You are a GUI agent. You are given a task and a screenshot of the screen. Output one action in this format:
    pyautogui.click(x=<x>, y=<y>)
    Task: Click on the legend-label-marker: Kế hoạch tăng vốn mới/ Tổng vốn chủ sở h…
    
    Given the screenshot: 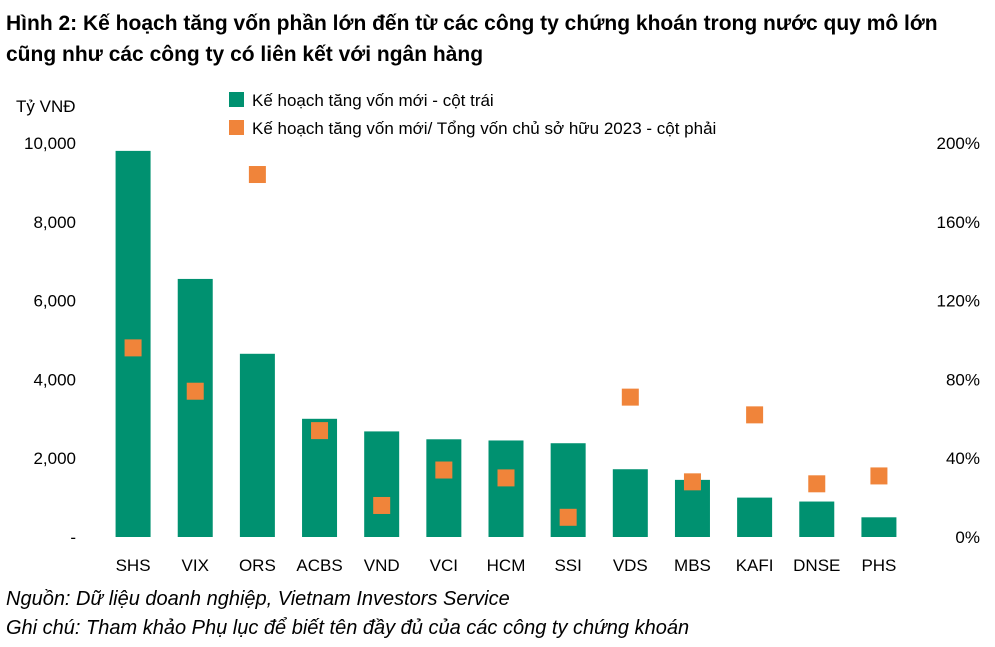 What is the action you would take?
    pyautogui.click(x=484, y=128)
    